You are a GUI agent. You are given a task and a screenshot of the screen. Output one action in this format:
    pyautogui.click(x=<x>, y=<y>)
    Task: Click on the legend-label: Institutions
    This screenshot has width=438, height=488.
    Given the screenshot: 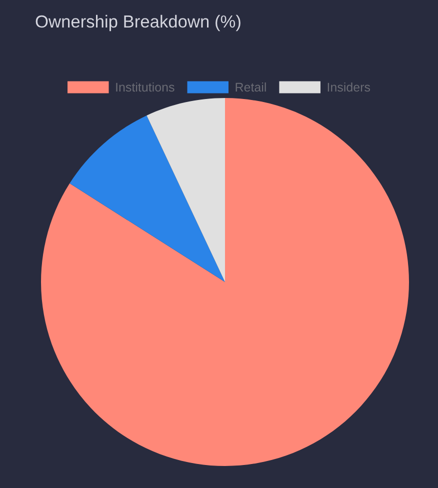 What is the action you would take?
    pyautogui.click(x=145, y=87)
    